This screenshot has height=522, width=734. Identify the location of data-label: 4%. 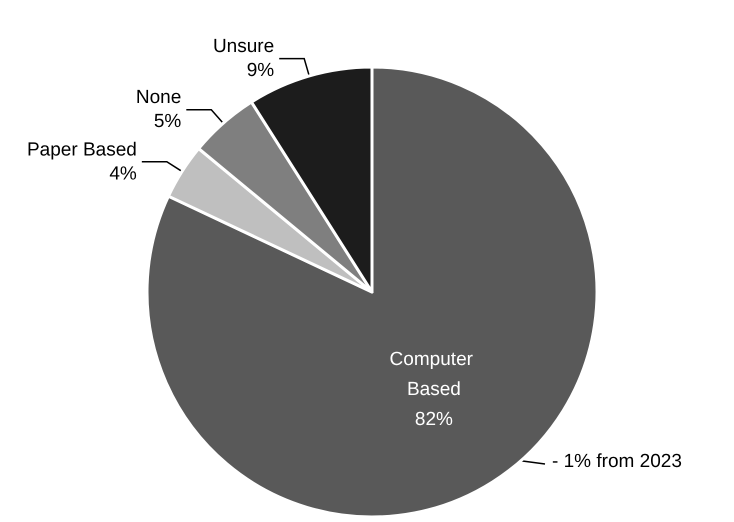
(123, 173).